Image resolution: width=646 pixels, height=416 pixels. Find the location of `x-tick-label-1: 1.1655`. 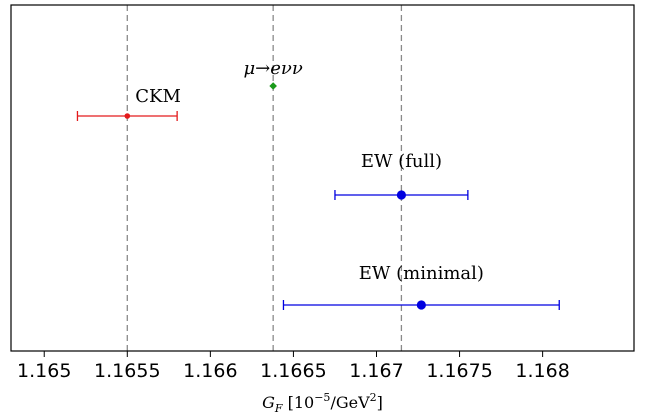

x-tick-label-1: 1.1655 is located at coordinates (127, 371).